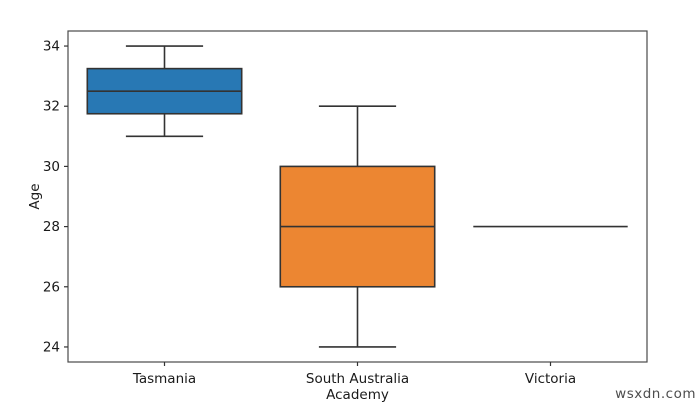  What do you see at coordinates (550, 379) in the screenshot?
I see `x-tick-label-victoria: Victoria` at bounding box center [550, 379].